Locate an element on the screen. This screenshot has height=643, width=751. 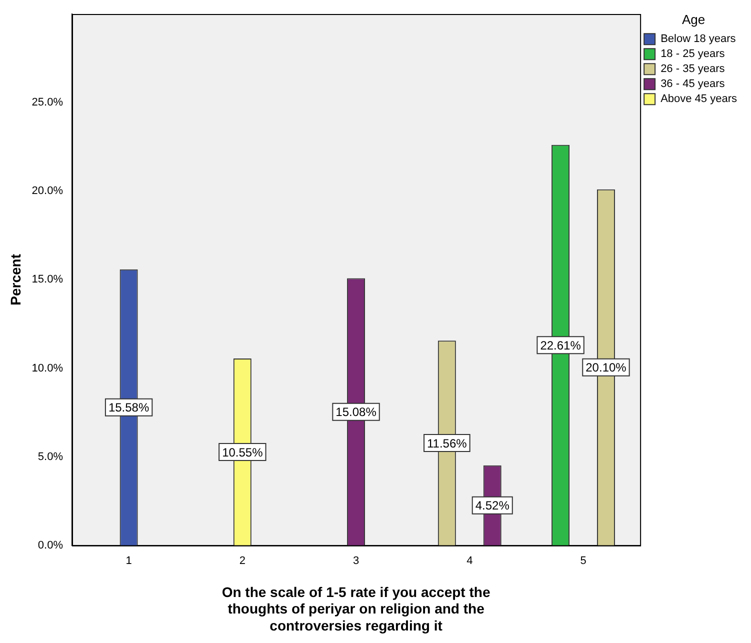
y-tick-label: 10.0% is located at coordinates (48, 368).